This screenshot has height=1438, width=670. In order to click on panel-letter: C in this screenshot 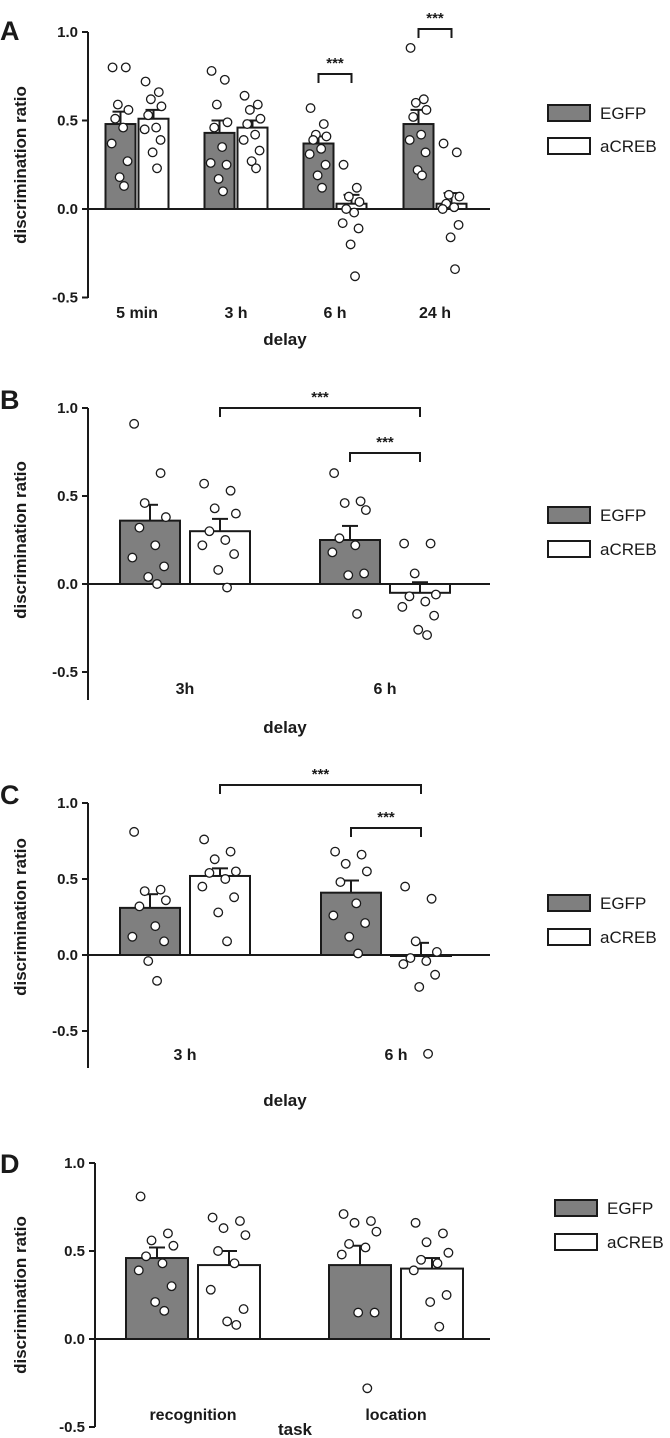, I will do `click(10, 795)`.